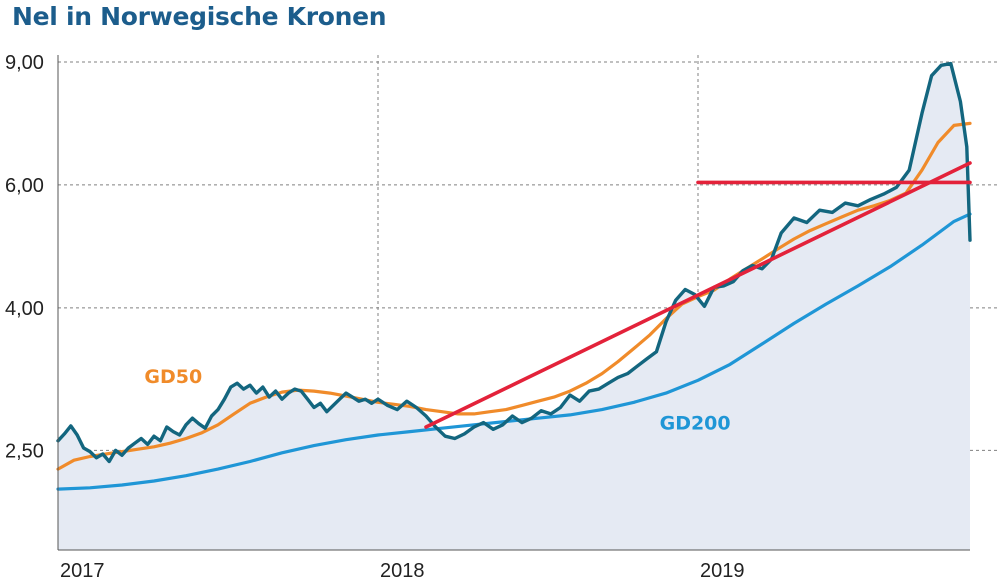 Image resolution: width=1000 pixels, height=582 pixels. What do you see at coordinates (24, 63) in the screenshot?
I see `y-tick-label: 9,00` at bounding box center [24, 63].